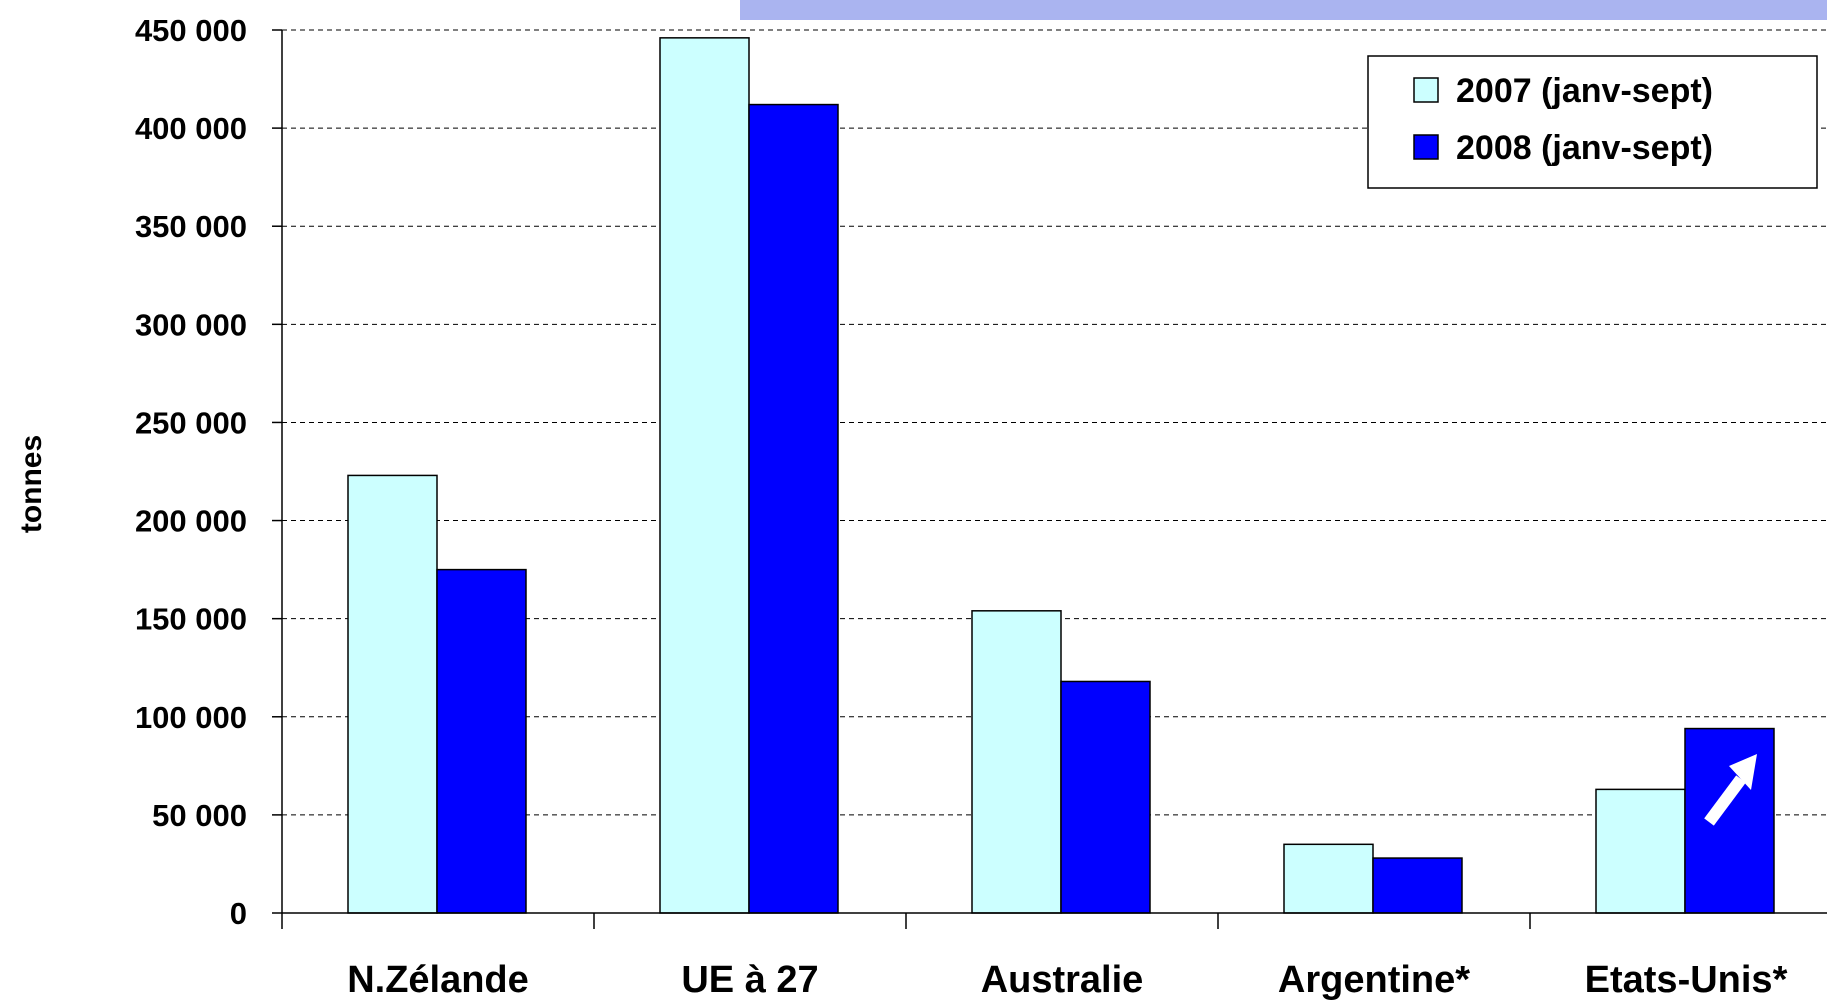 This screenshot has height=1008, width=1827. Describe the element at coordinates (1062, 980) in the screenshot. I see `x-category-label: Australie` at that location.